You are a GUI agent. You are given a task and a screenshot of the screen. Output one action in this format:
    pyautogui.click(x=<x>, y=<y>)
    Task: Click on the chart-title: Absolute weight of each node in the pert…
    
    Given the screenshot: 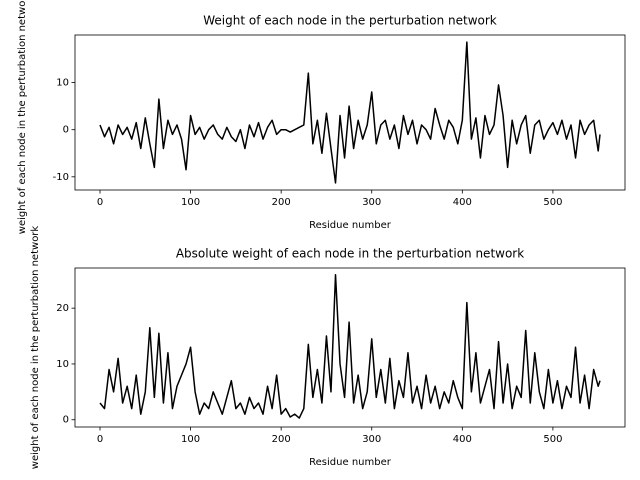 What is the action you would take?
    pyautogui.click(x=350, y=254)
    